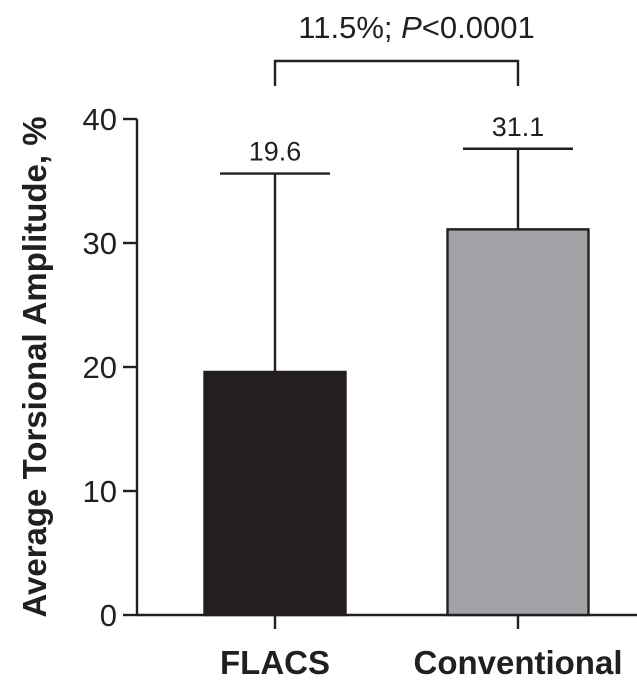 The image size is (637, 681). What do you see at coordinates (517, 662) in the screenshot?
I see `x-category-label: Conventional` at bounding box center [517, 662].